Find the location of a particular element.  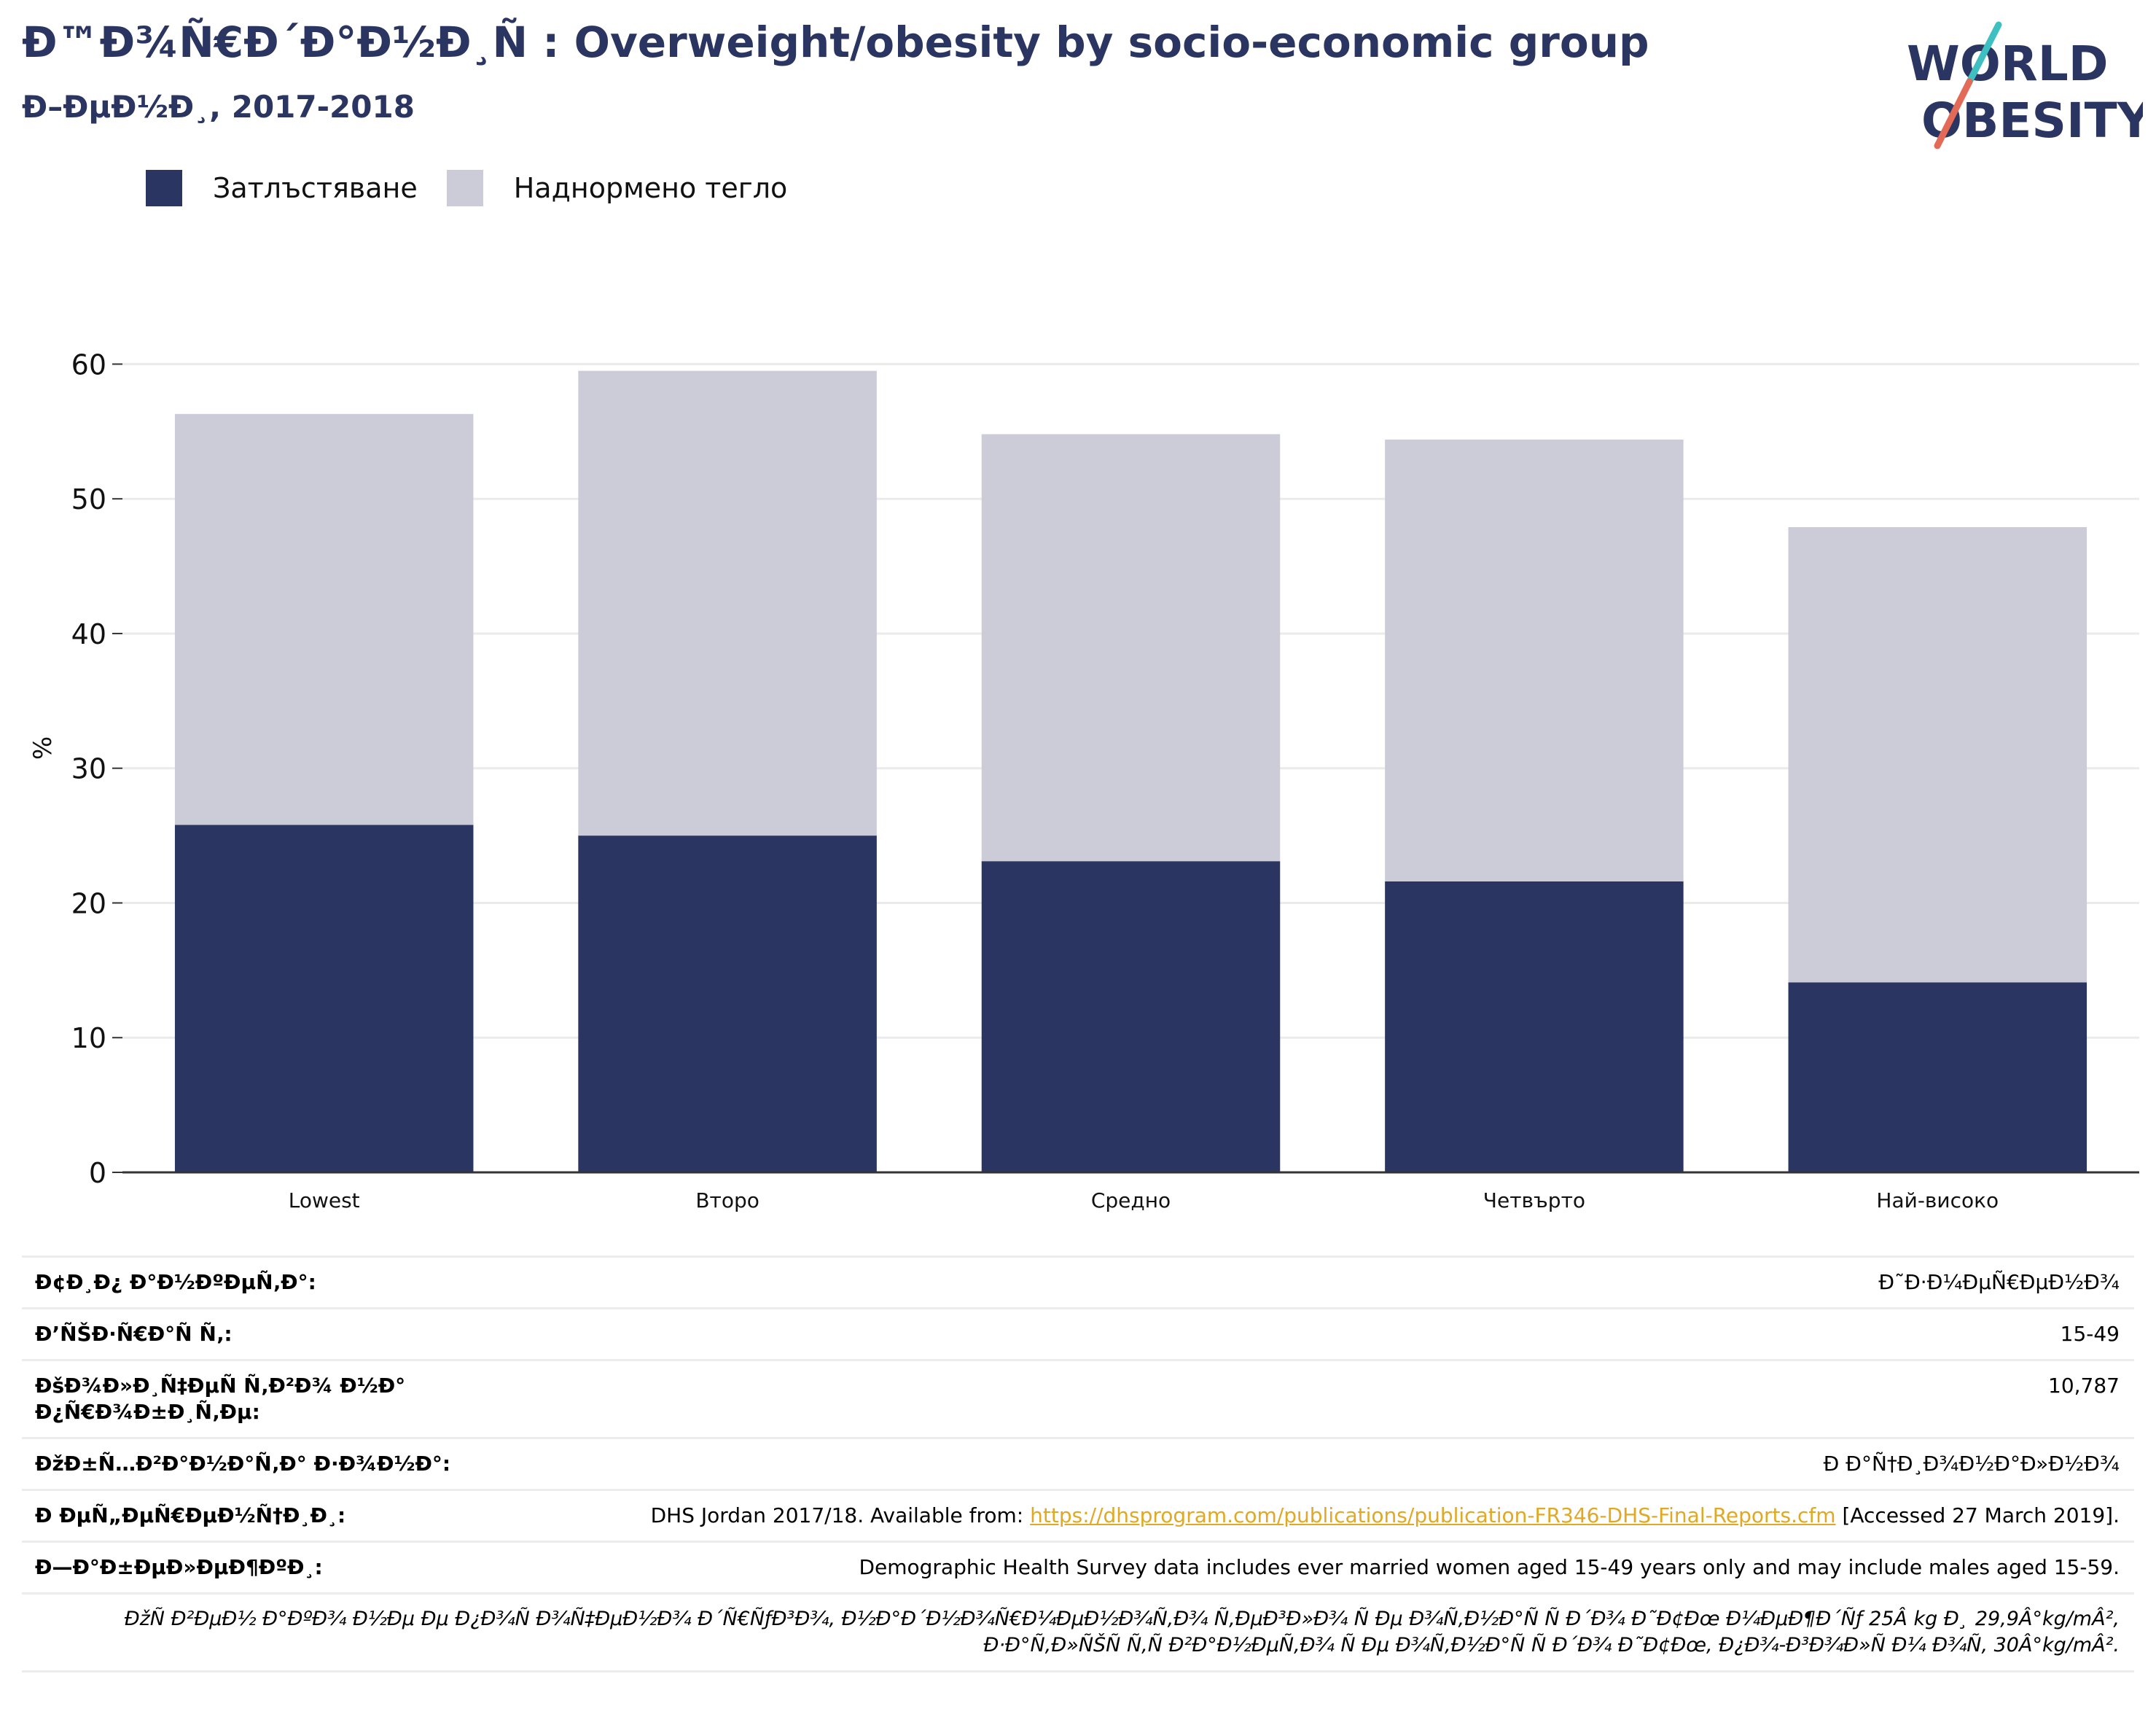

x-tick-label: Второ is located at coordinates (727, 1200).